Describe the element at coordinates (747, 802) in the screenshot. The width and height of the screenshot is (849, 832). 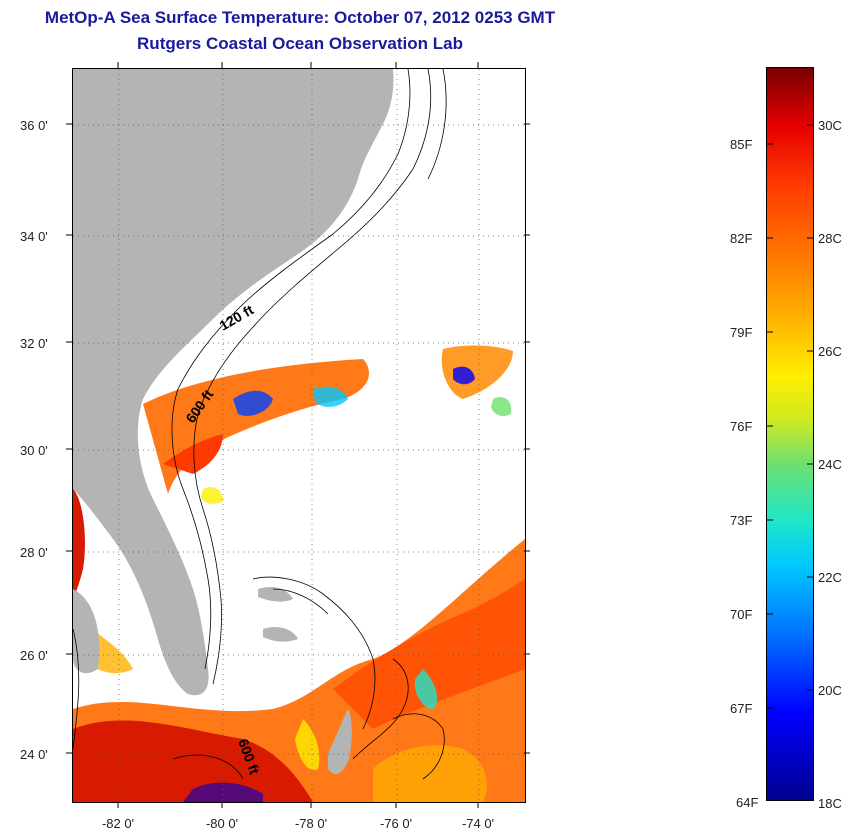
I see `colorbar-label-64f: 64F` at that location.